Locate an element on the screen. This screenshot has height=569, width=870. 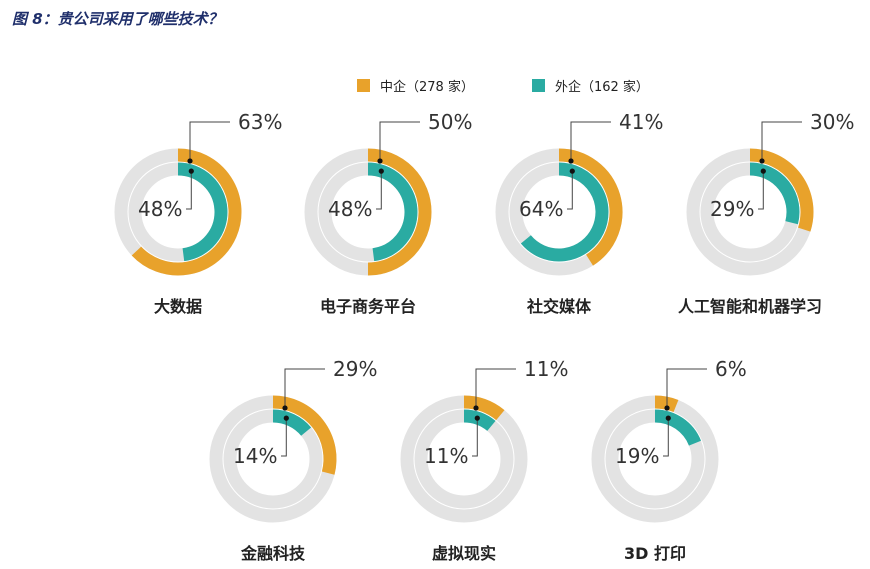
item-1-foreign-arc is located at coordinates (392, 212).